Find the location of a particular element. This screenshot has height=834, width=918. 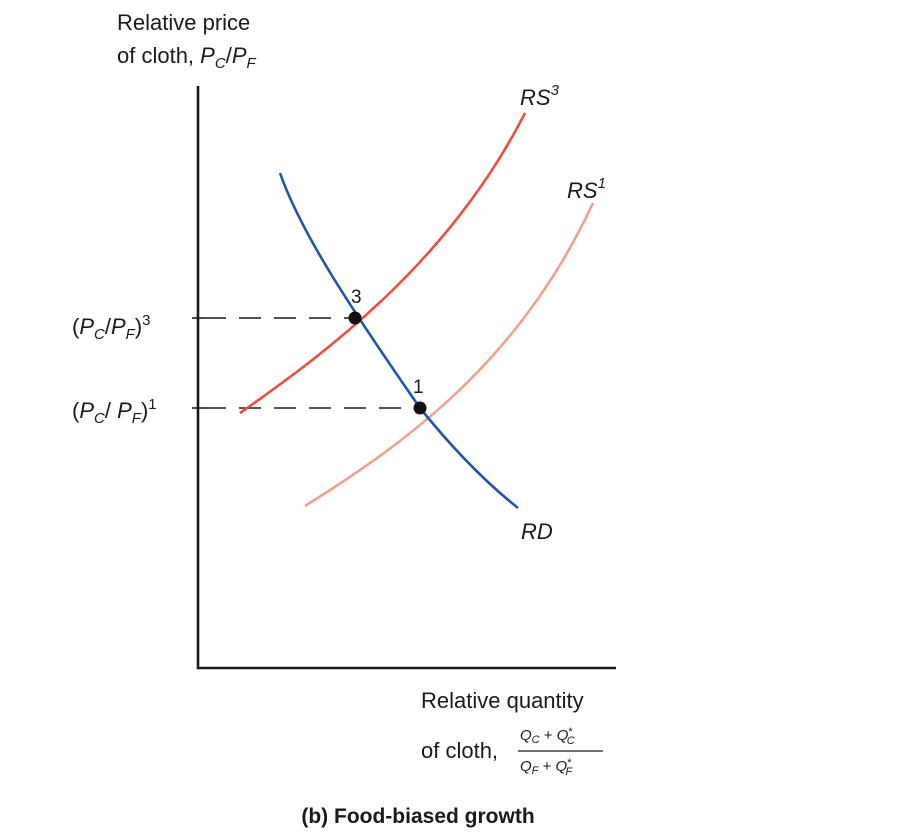

price-level-labels: (PC/PF)3 (PC/ PF)1 is located at coordinates (114, 369).